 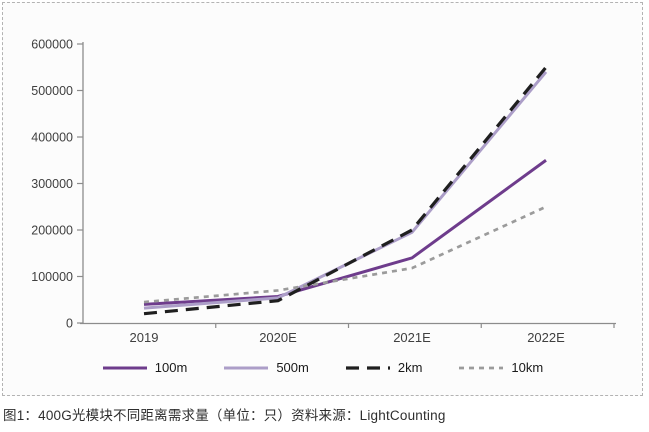 I want to click on y-axis-tick-label: 300000, so click(x=52, y=184).